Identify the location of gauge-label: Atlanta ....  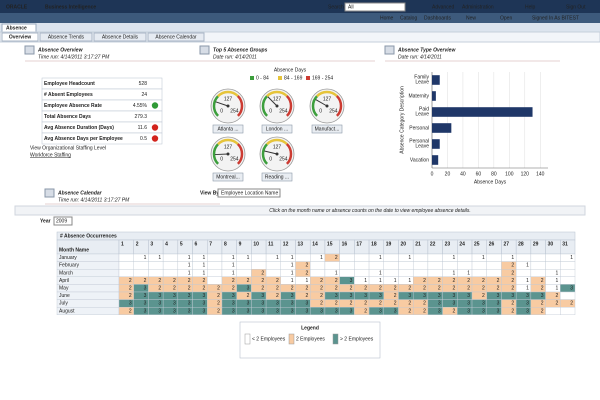
(227, 129).